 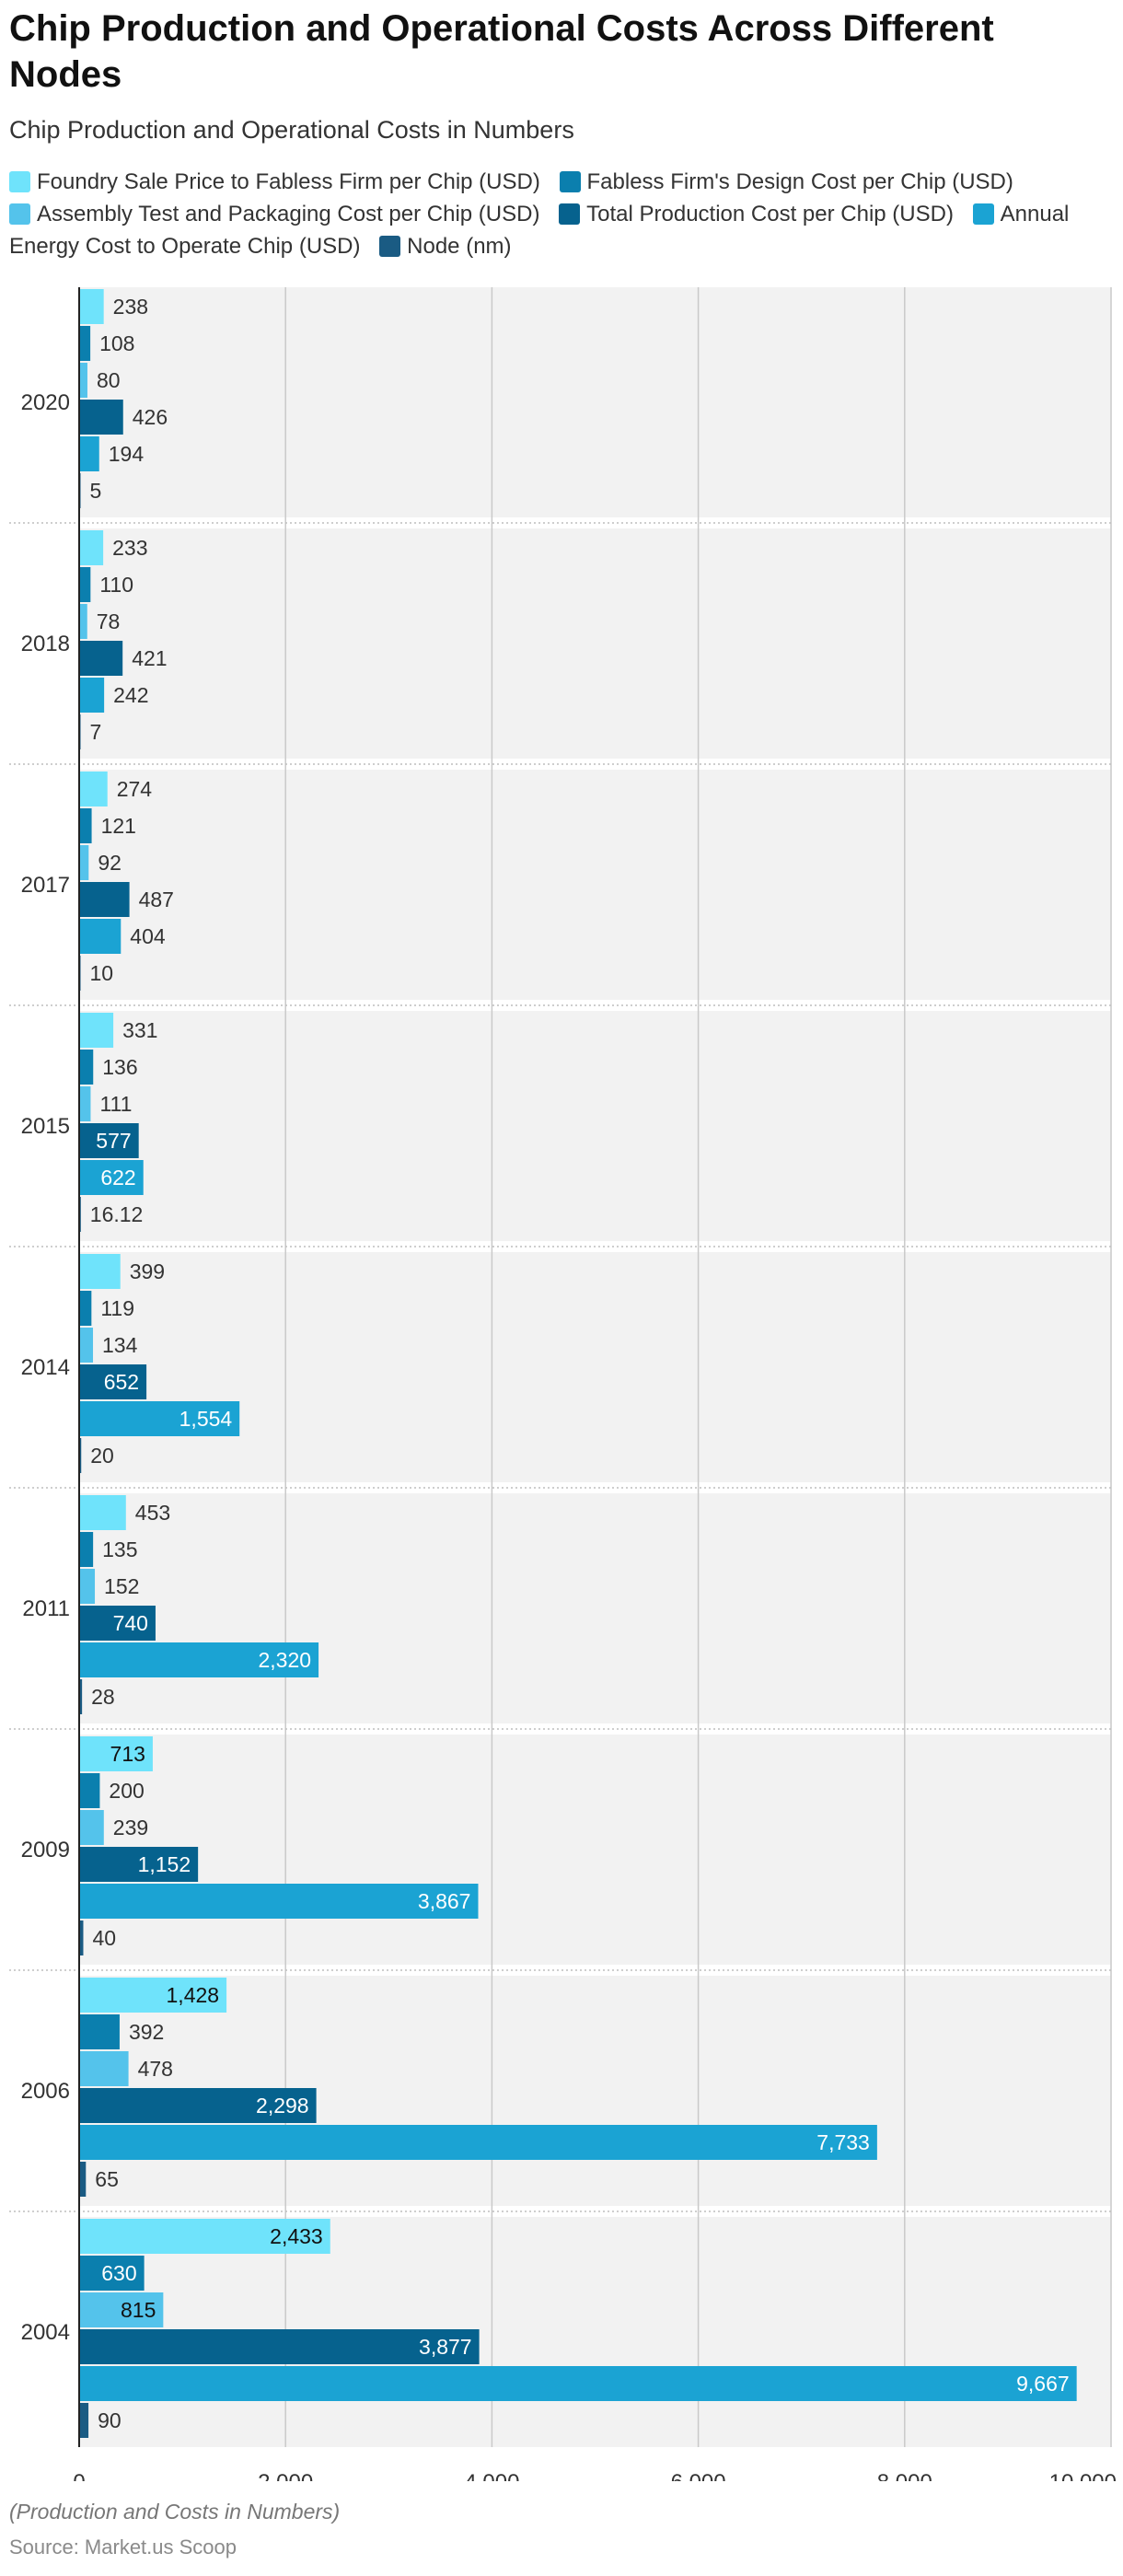 What do you see at coordinates (45, 2091) in the screenshot?
I see `category-label: 2006` at bounding box center [45, 2091].